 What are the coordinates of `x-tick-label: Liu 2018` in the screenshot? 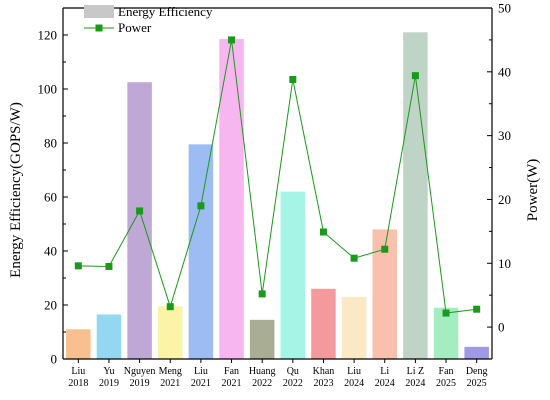 It's located at (78, 377).